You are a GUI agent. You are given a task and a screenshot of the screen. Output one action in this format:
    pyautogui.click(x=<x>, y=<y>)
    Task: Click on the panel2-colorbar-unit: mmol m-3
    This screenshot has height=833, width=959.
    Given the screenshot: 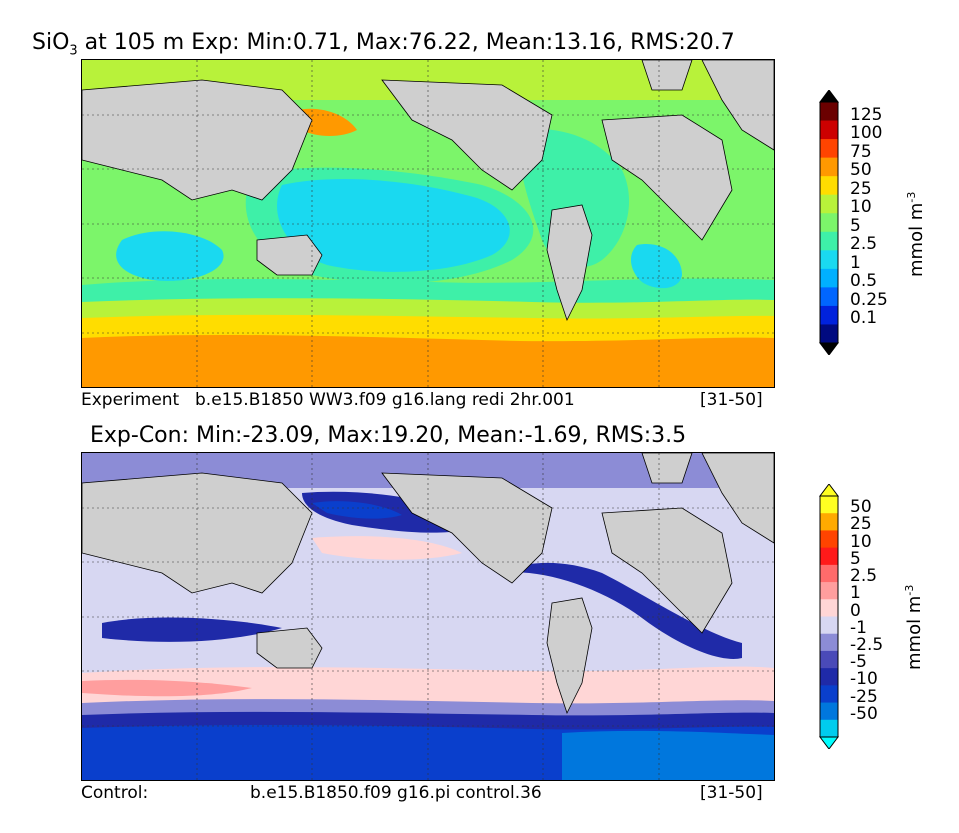 What is the action you would take?
    pyautogui.click(x=914, y=627)
    